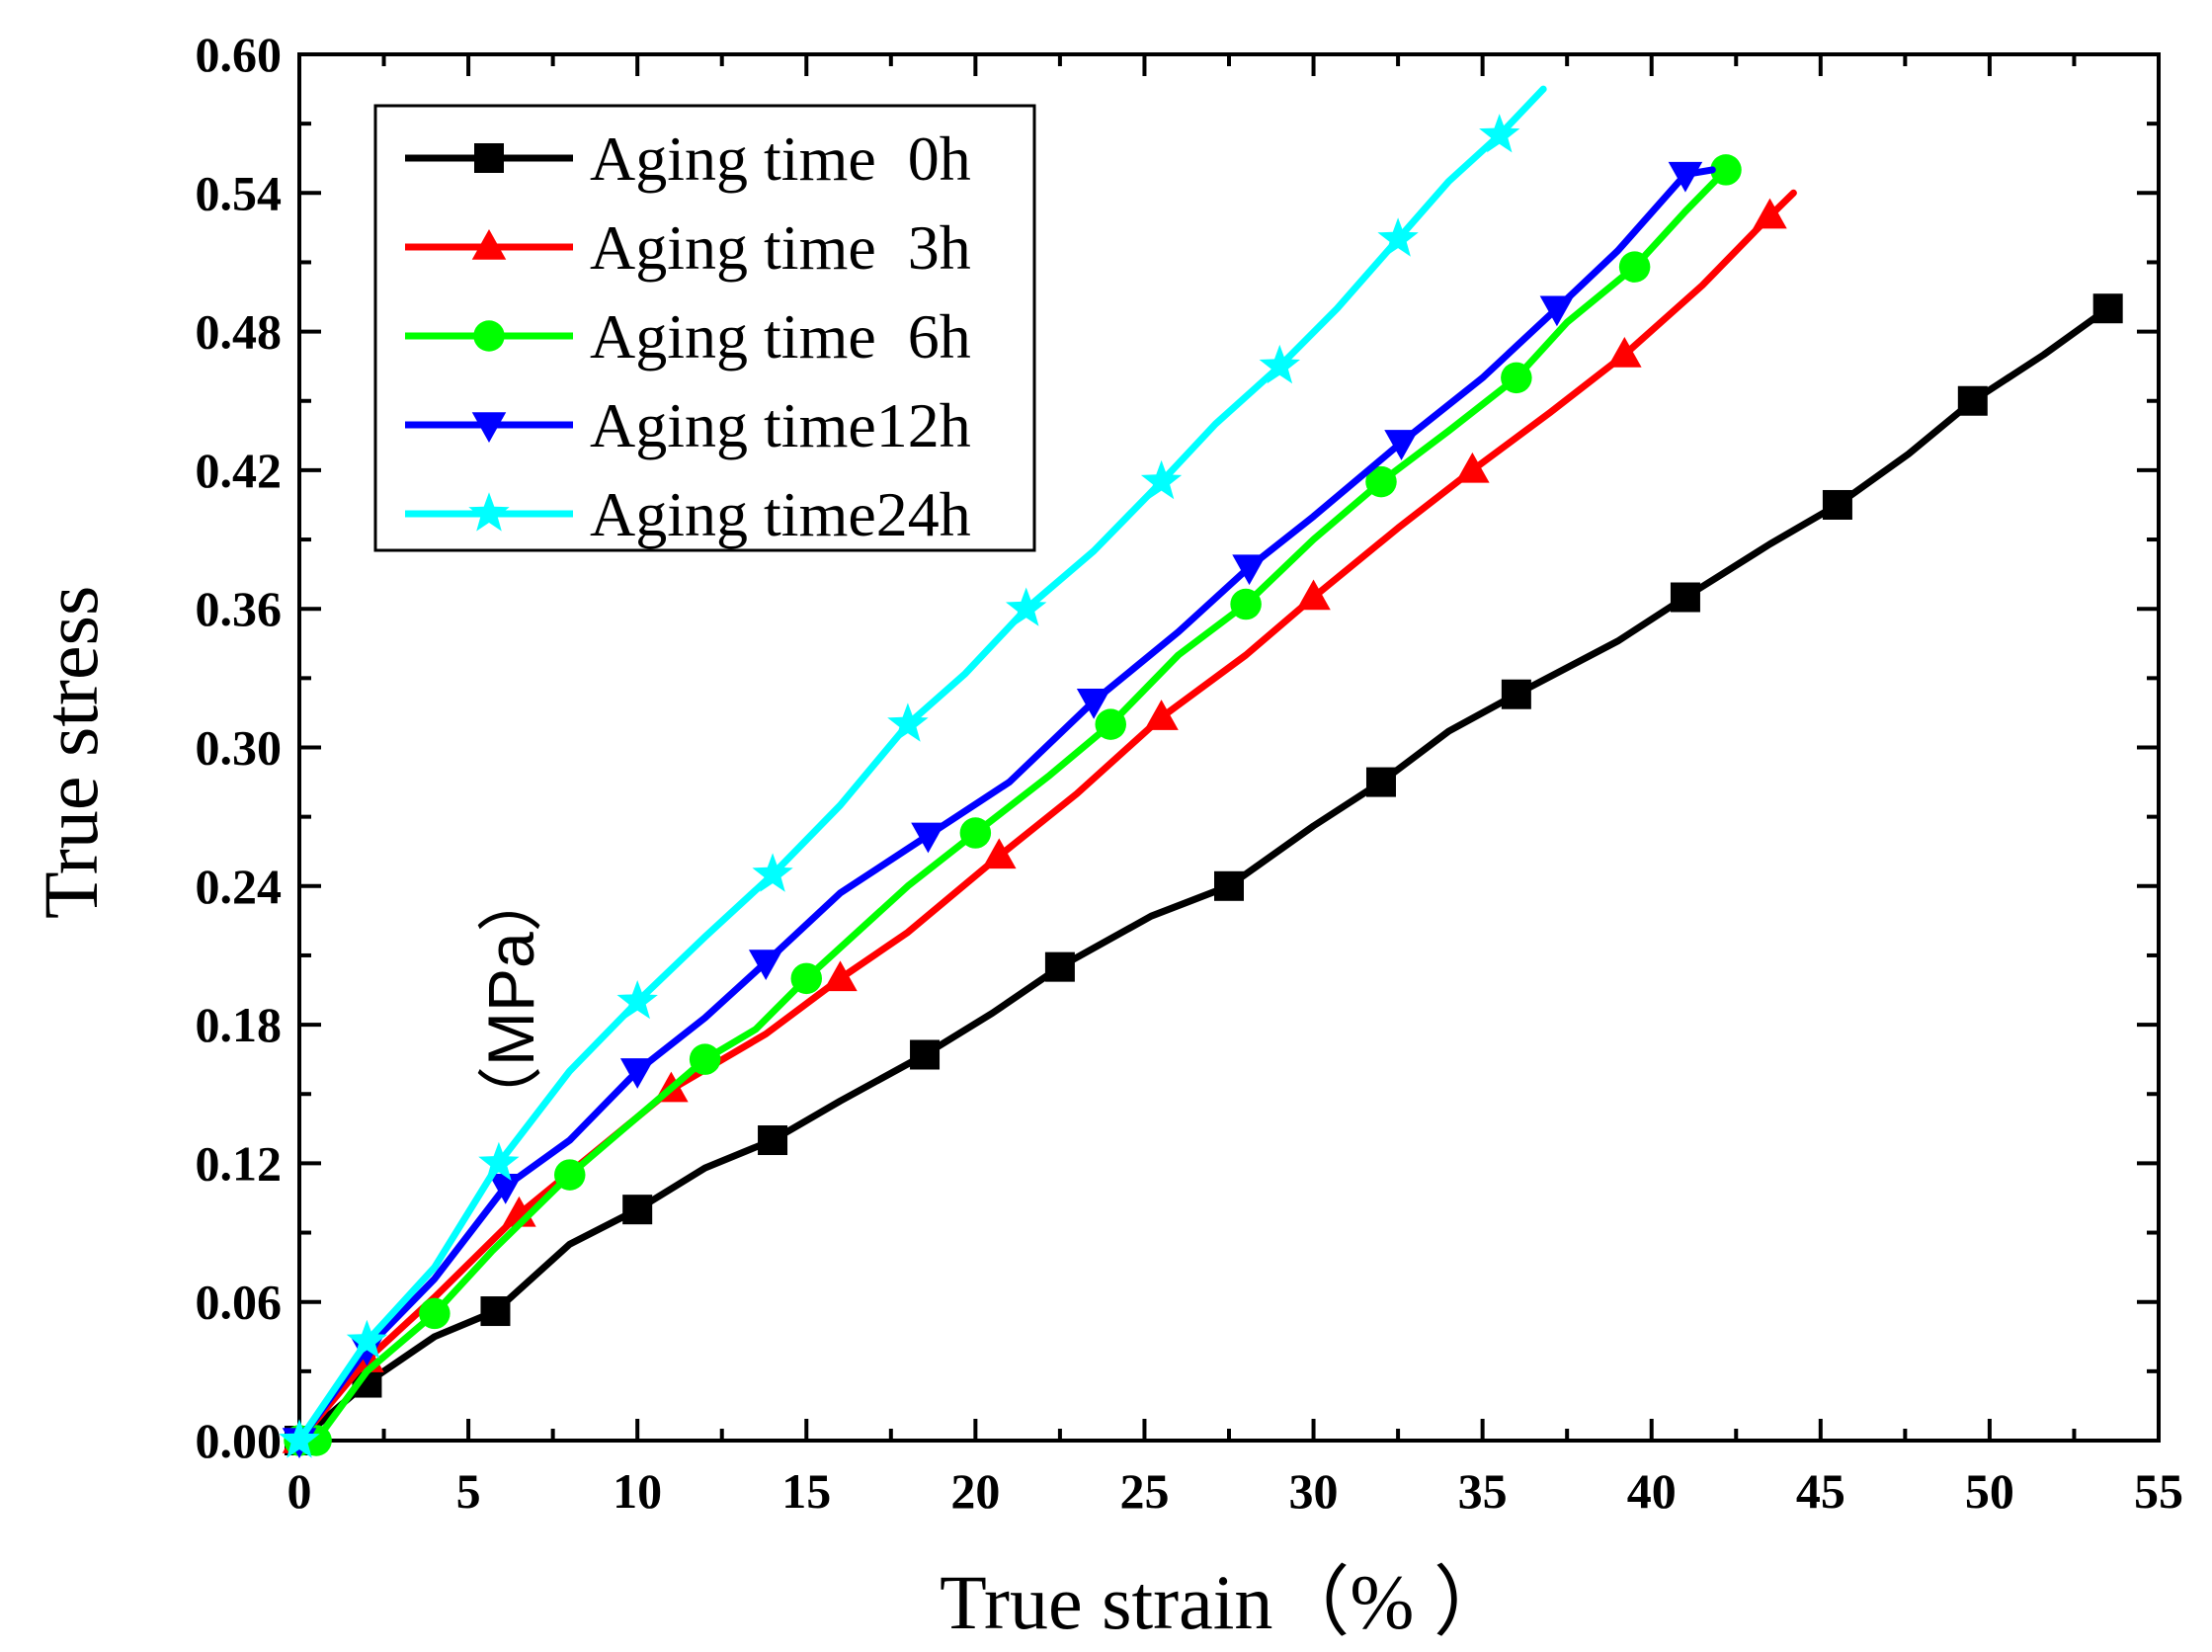 This screenshot has height=1652, width=2212. I want to click on x-tick-label: 40, so click(1652, 1491).